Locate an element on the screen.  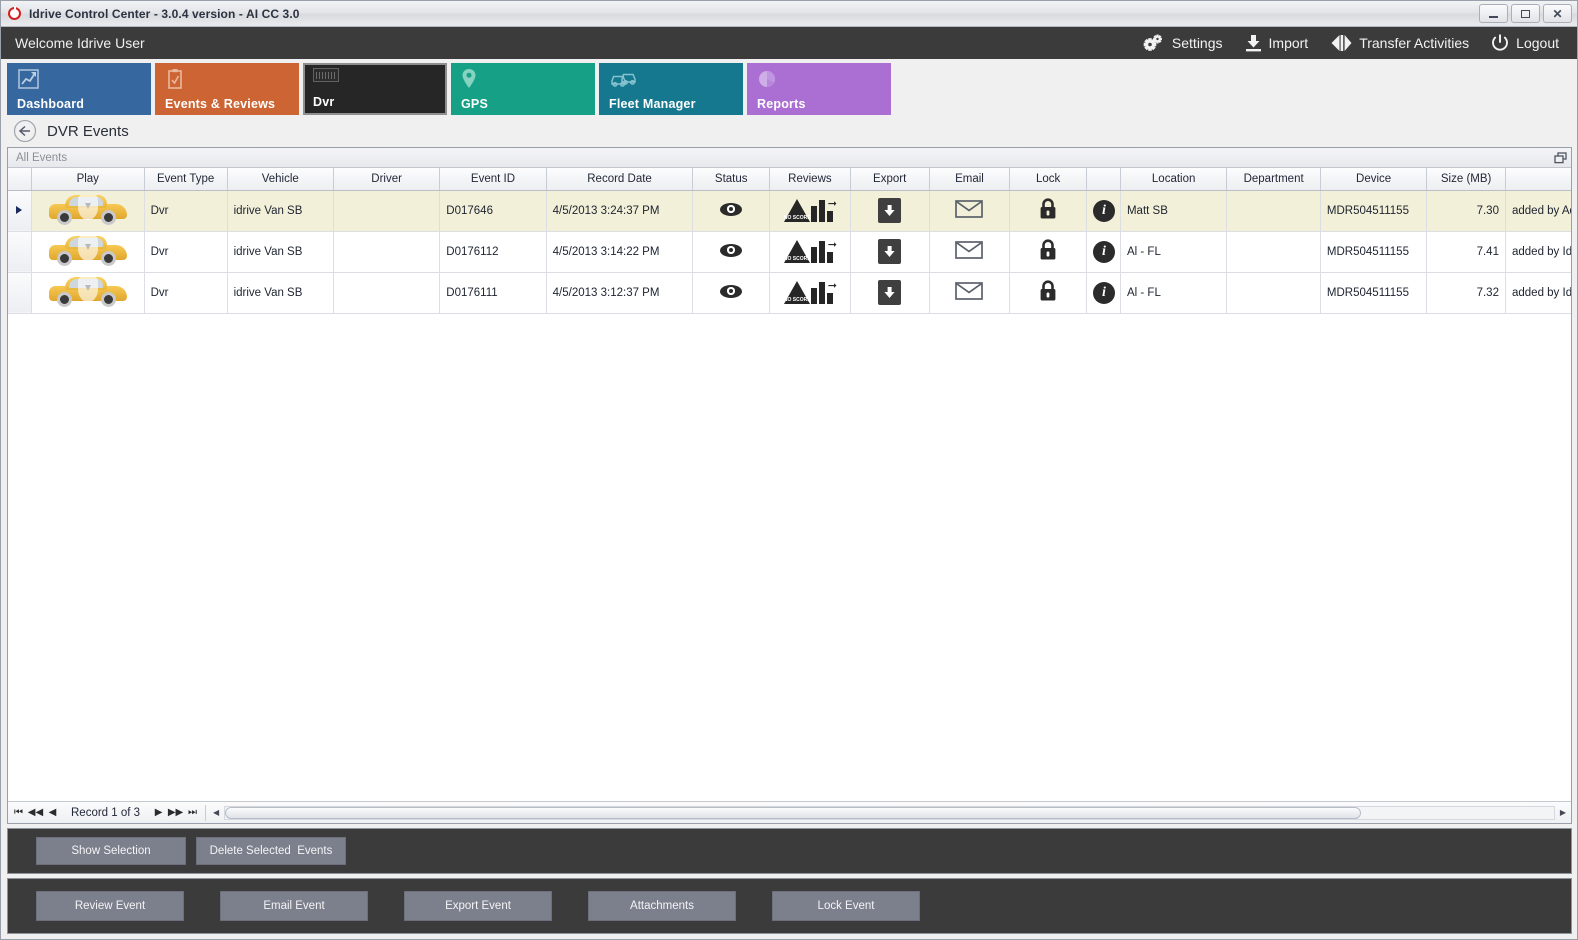
back-arrow-icon is located at coordinates (25, 131).